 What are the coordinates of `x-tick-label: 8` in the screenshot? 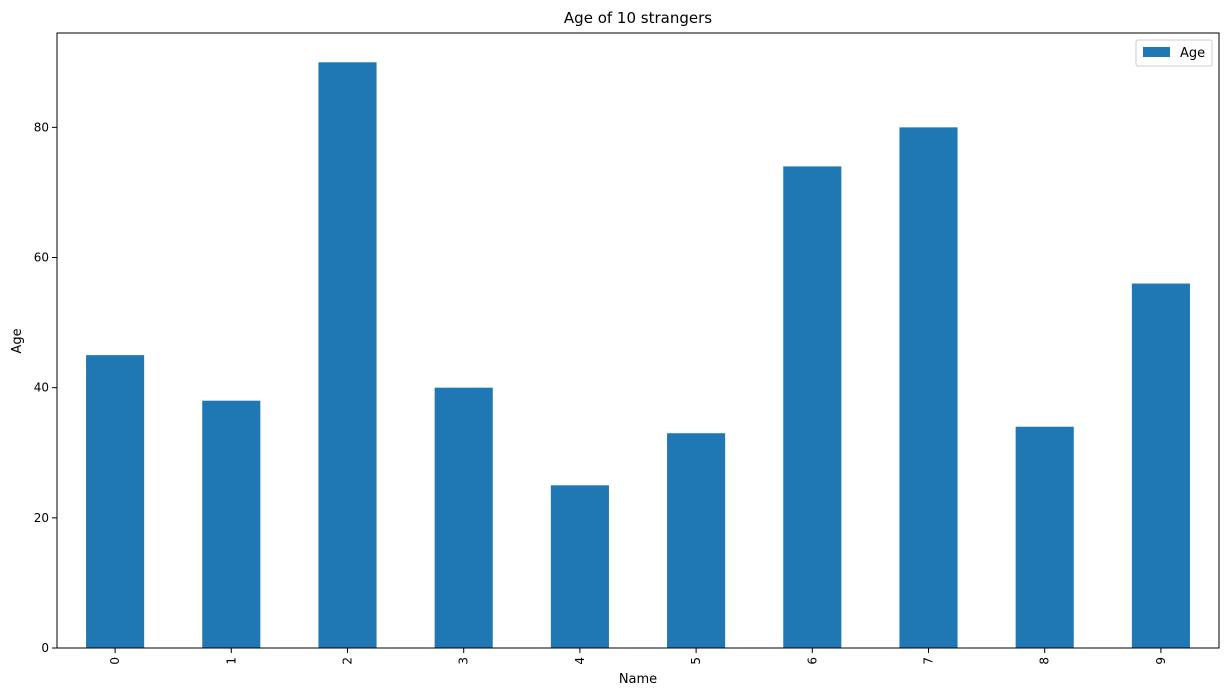 It's located at (1045, 661).